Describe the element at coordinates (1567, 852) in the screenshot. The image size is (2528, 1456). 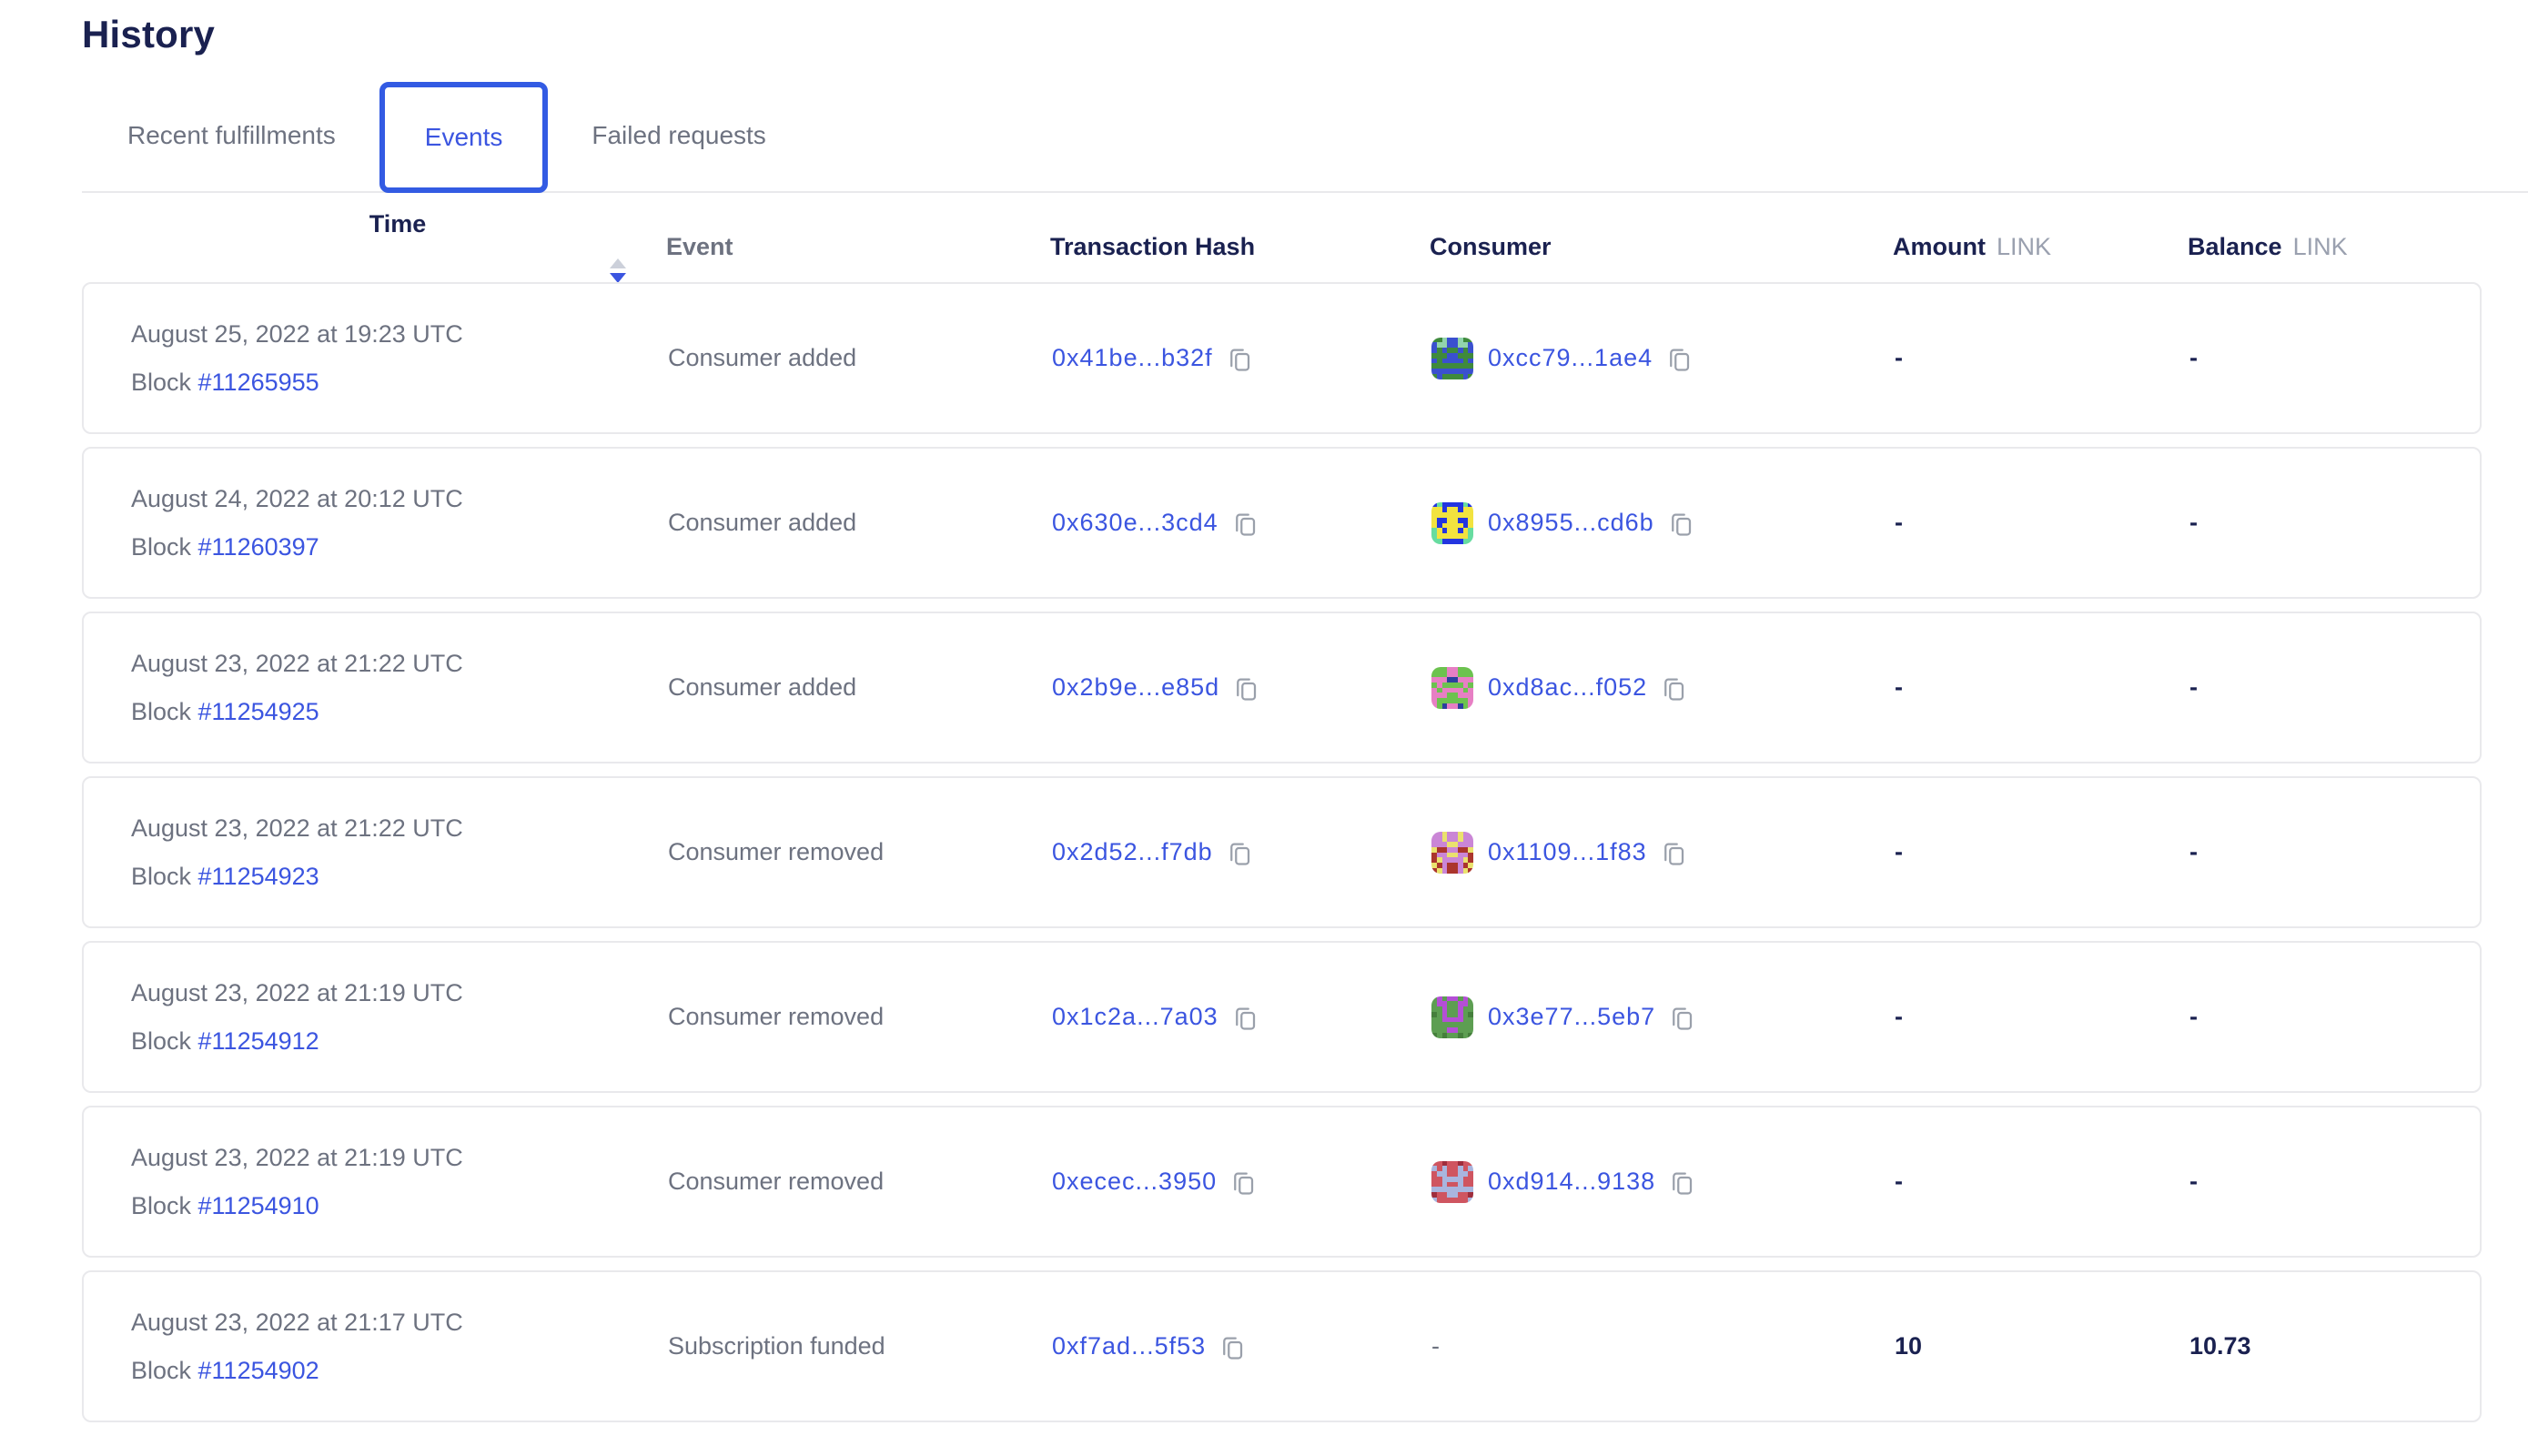
I see `consumer-address-link: 0x1109...1f83` at that location.